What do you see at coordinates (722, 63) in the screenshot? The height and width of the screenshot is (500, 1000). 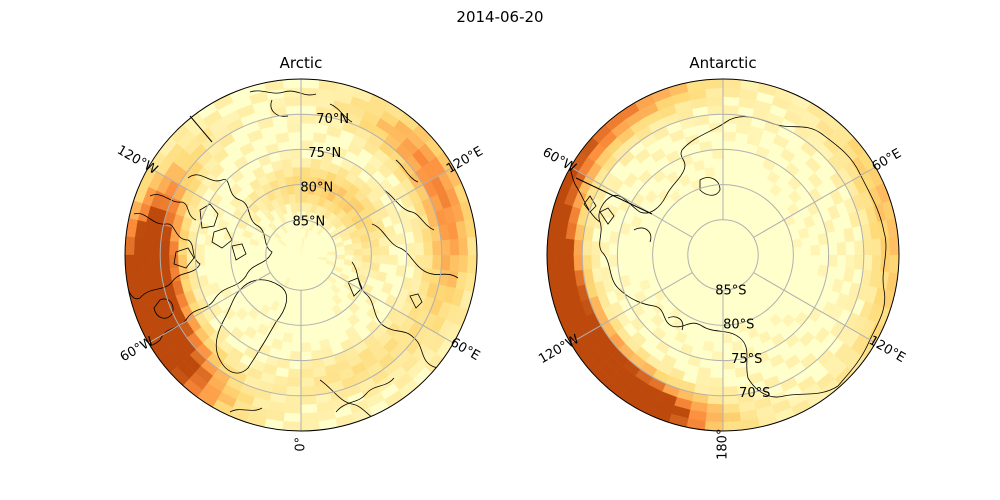 I see `panel-title-antarctic: Antarctic` at bounding box center [722, 63].